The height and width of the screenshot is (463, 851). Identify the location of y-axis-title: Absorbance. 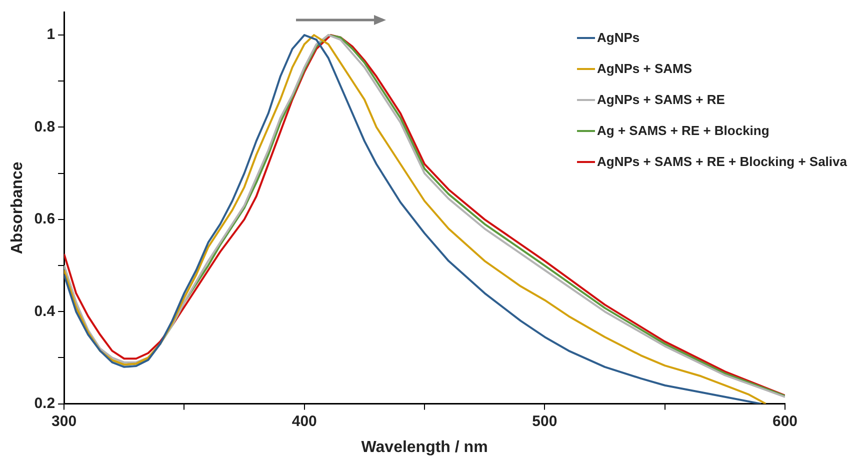
(17, 208).